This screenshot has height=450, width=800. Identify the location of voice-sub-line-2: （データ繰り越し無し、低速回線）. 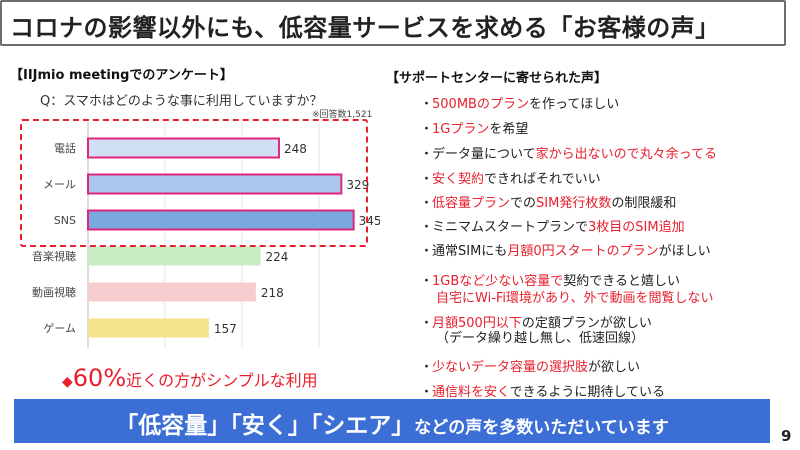
(540, 338).